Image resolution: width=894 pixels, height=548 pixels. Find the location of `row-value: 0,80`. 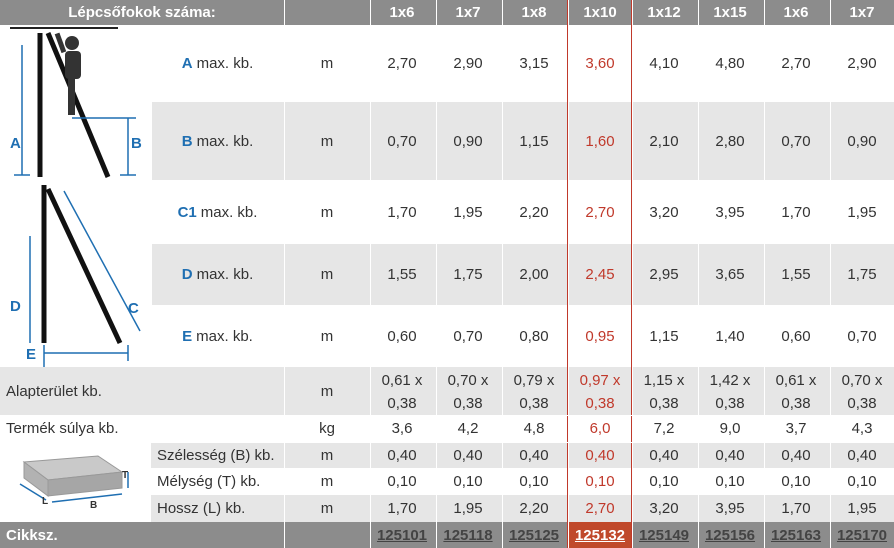

row-value: 0,80 is located at coordinates (534, 336).